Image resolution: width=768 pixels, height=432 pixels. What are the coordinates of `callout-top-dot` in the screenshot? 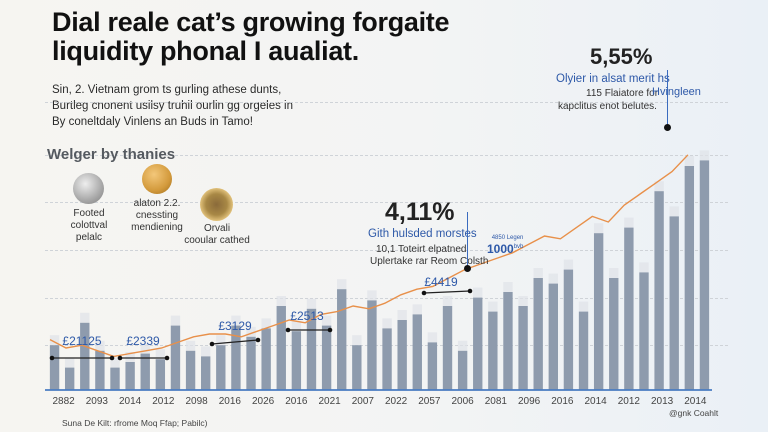 It's located at (667, 127).